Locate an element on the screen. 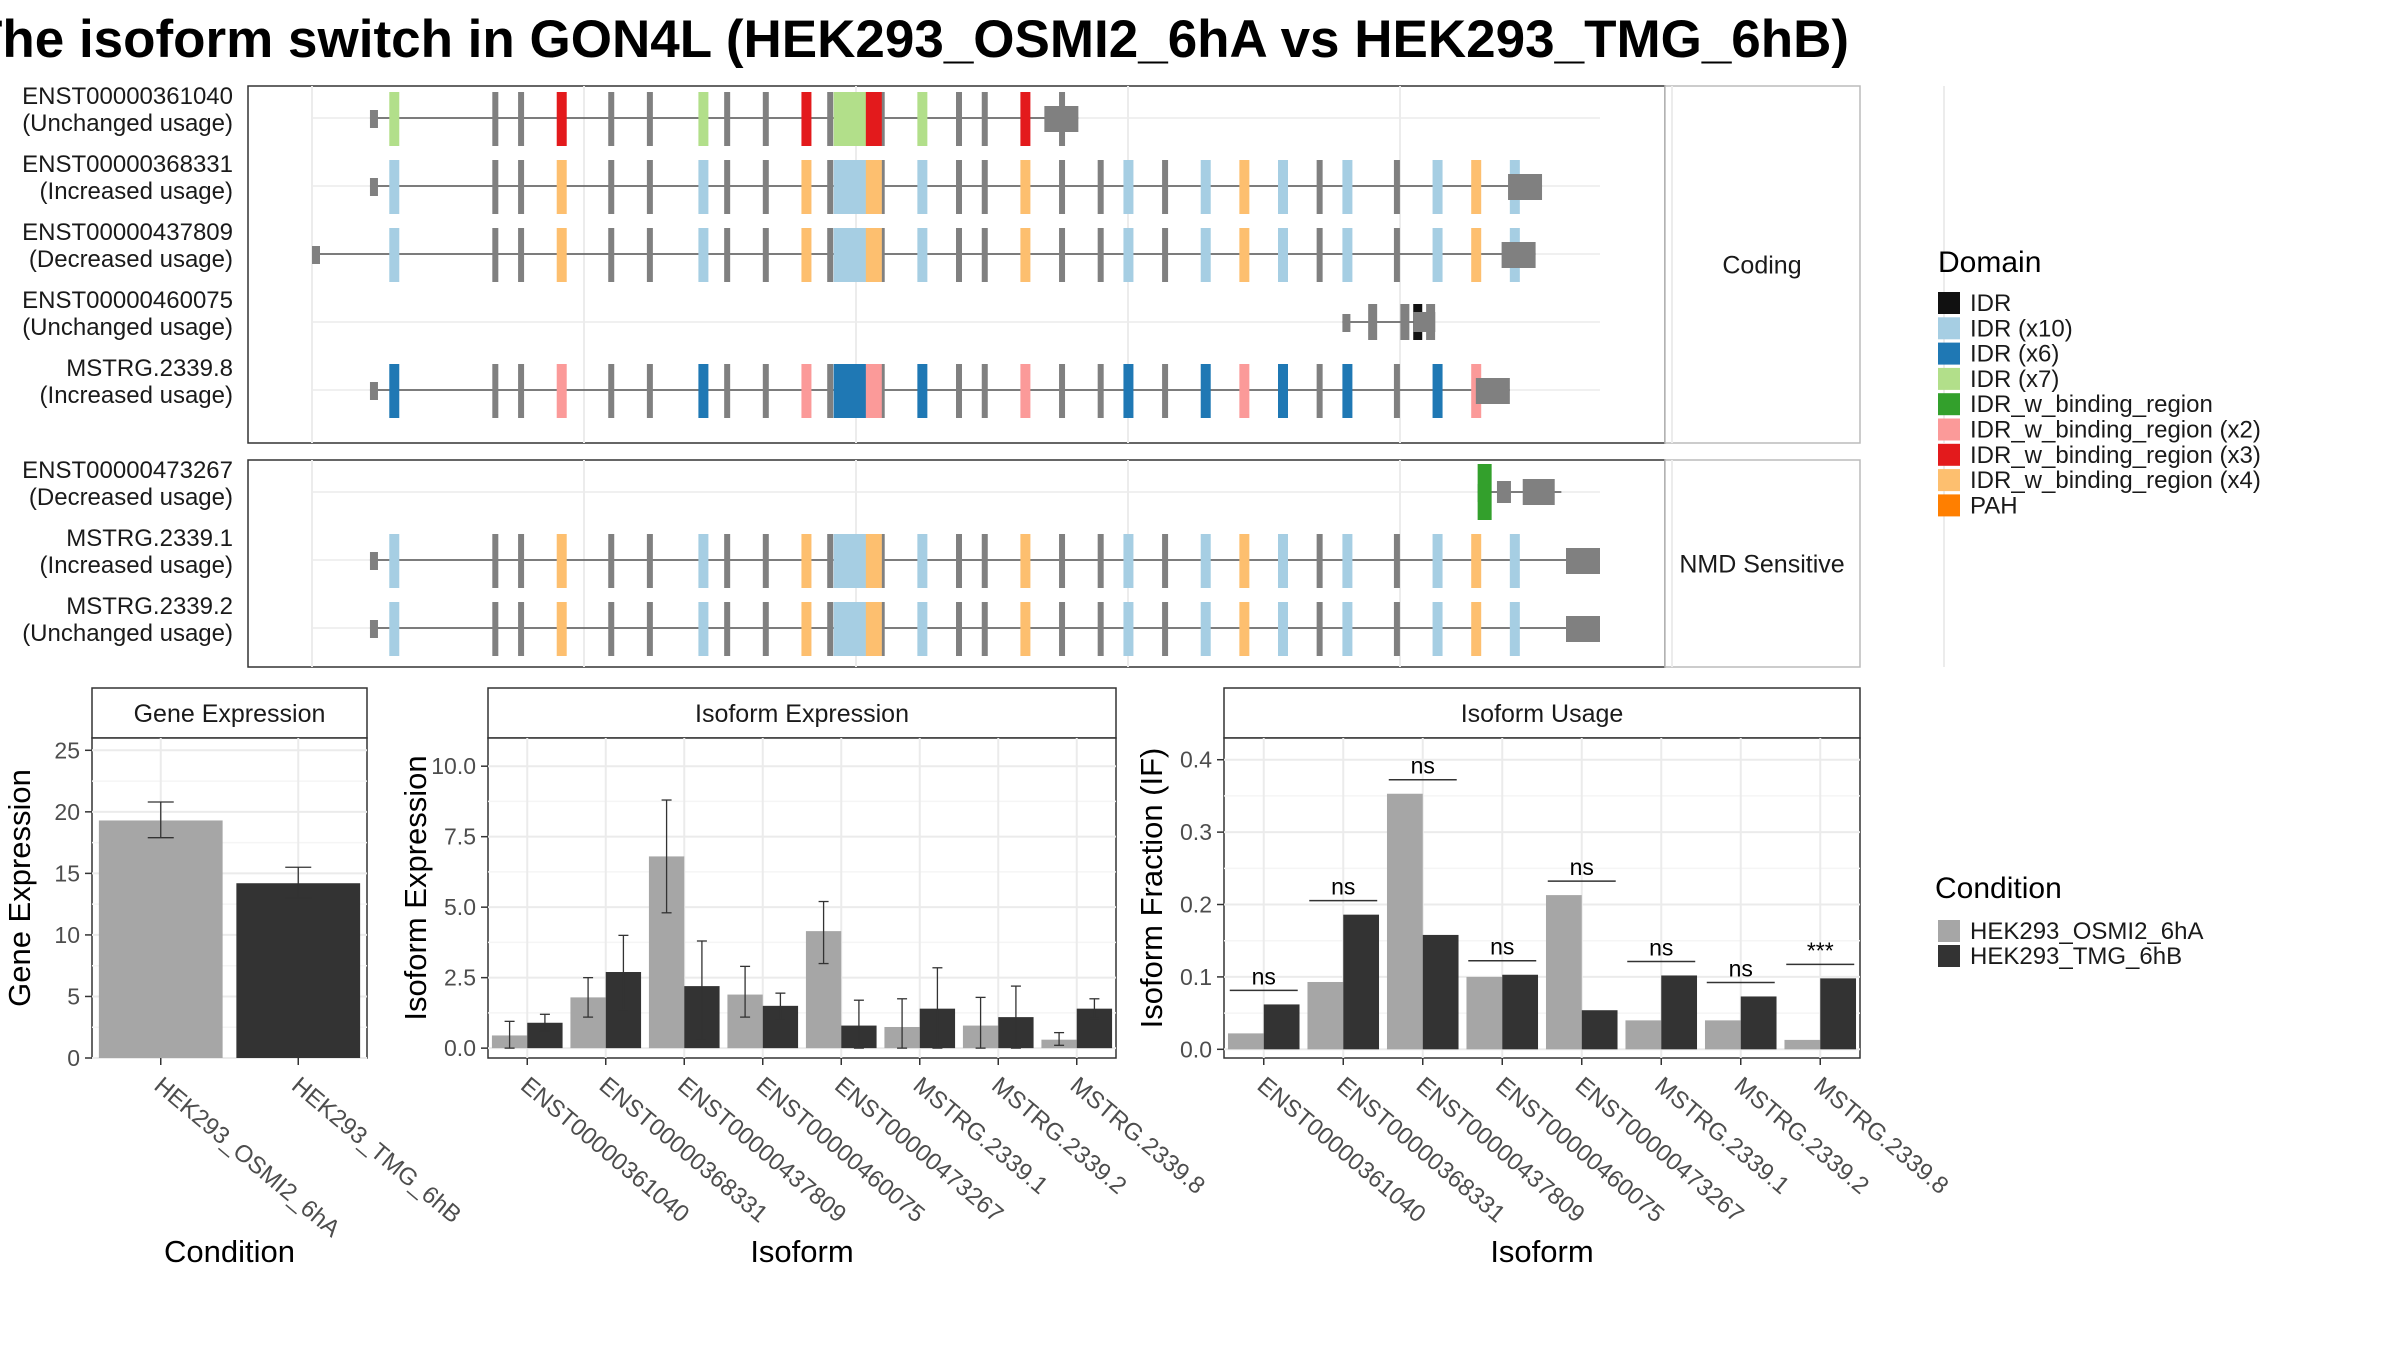 The image size is (2400, 1350). legend-key-IDR (x10) is located at coordinates (1949, 328).